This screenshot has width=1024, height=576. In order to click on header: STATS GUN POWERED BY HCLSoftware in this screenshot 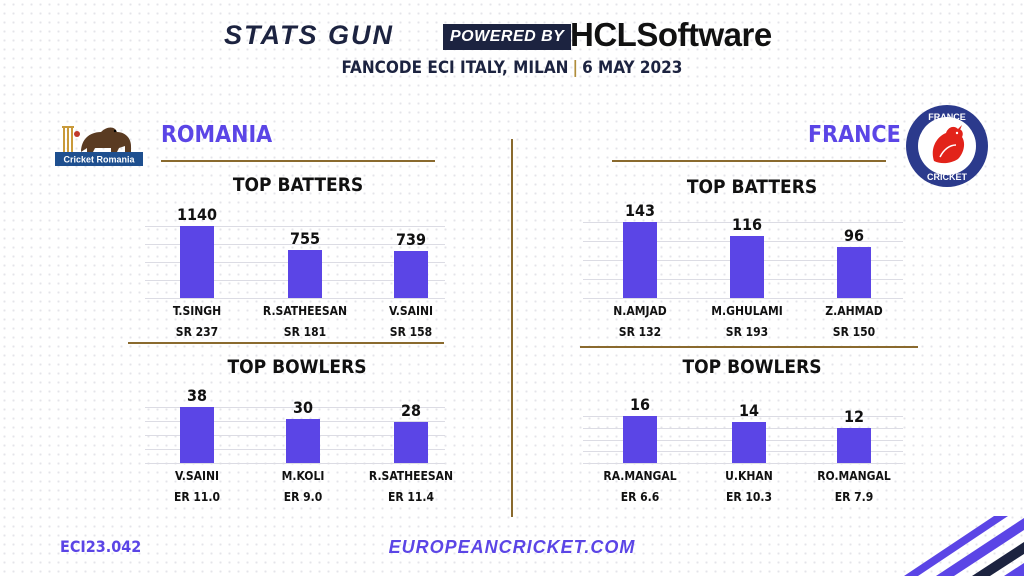, I will do `click(512, 37)`.